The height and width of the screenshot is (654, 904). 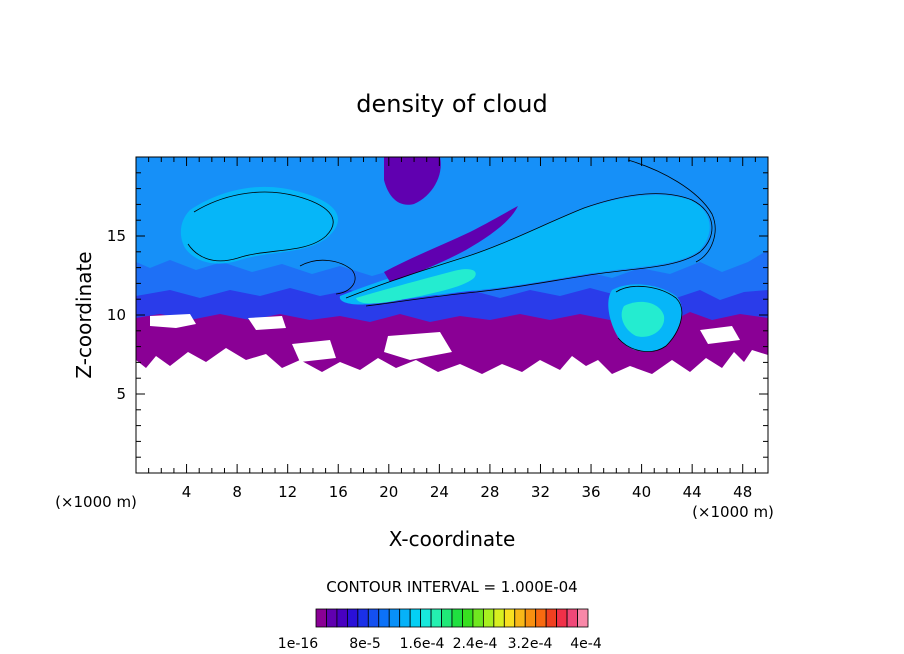 I want to click on violet-streak, so click(x=451, y=244).